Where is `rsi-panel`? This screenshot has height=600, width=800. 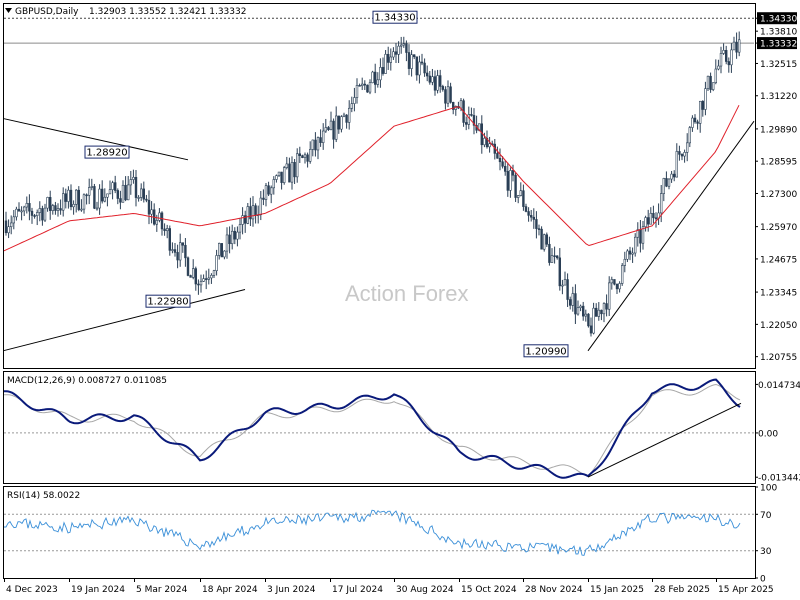
rsi-panel is located at coordinates (379, 532).